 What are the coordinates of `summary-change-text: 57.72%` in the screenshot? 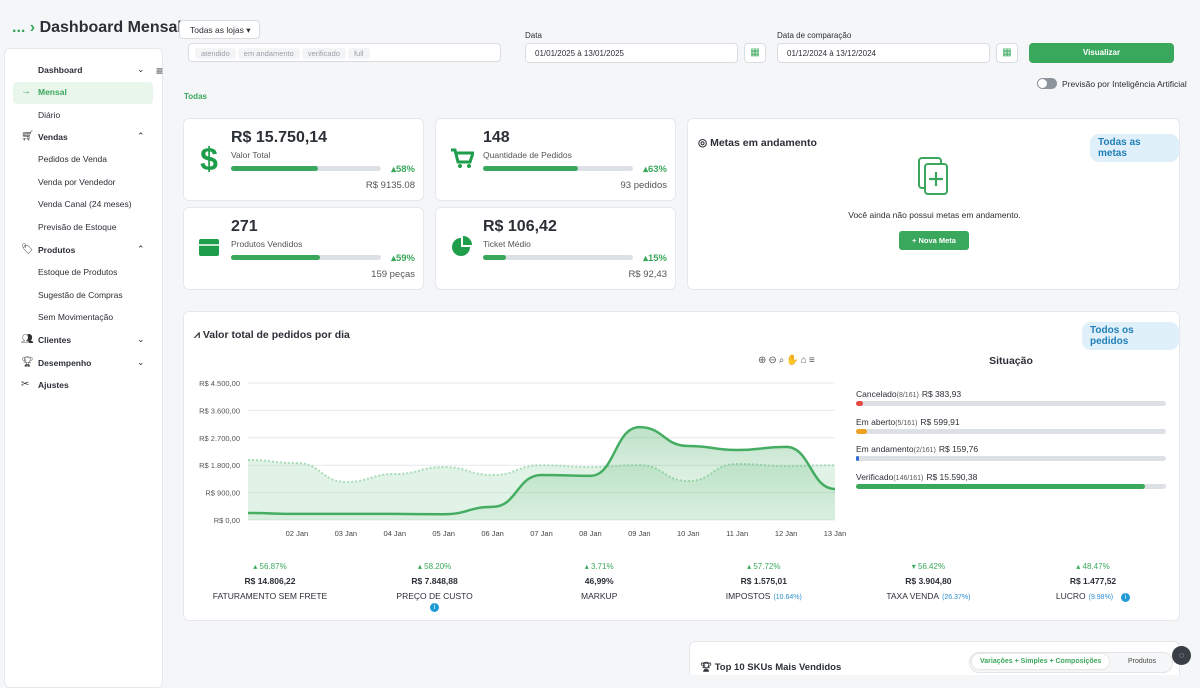 It's located at (766, 566).